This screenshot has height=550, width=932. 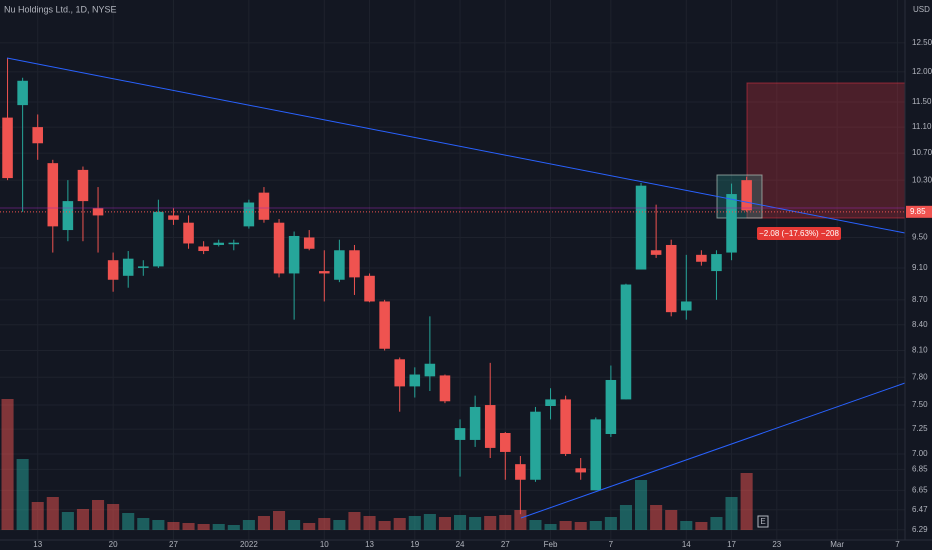 I want to click on y-tick-label: 8.40, so click(x=920, y=324).